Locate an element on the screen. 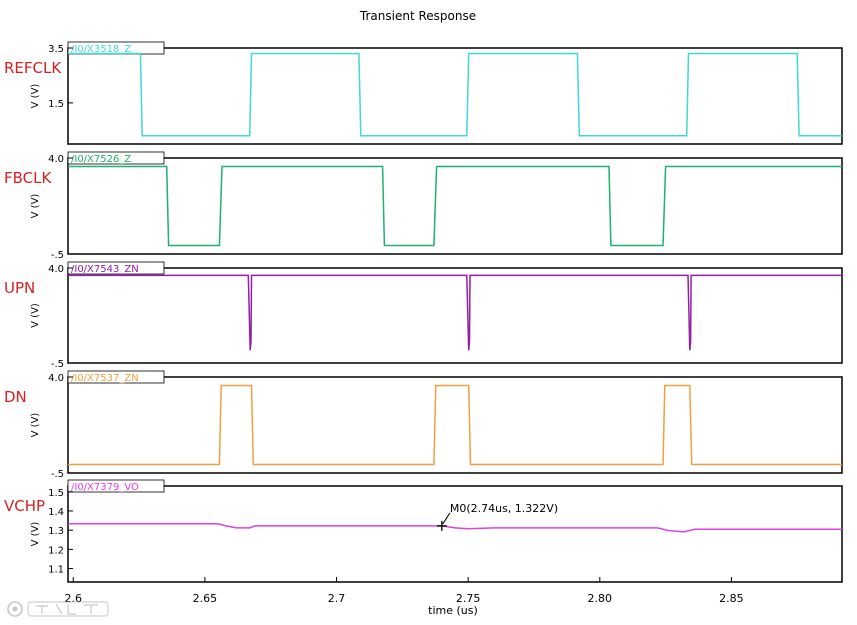 This screenshot has height=625, width=857. marker-crosshair-icon is located at coordinates (441, 525).